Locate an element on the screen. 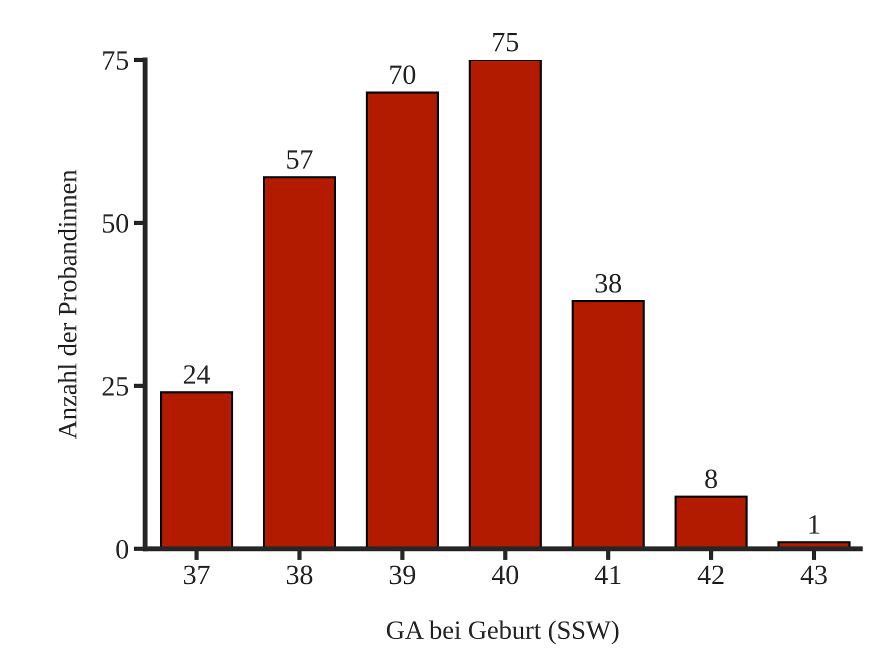  data-label: 57 is located at coordinates (300, 159).